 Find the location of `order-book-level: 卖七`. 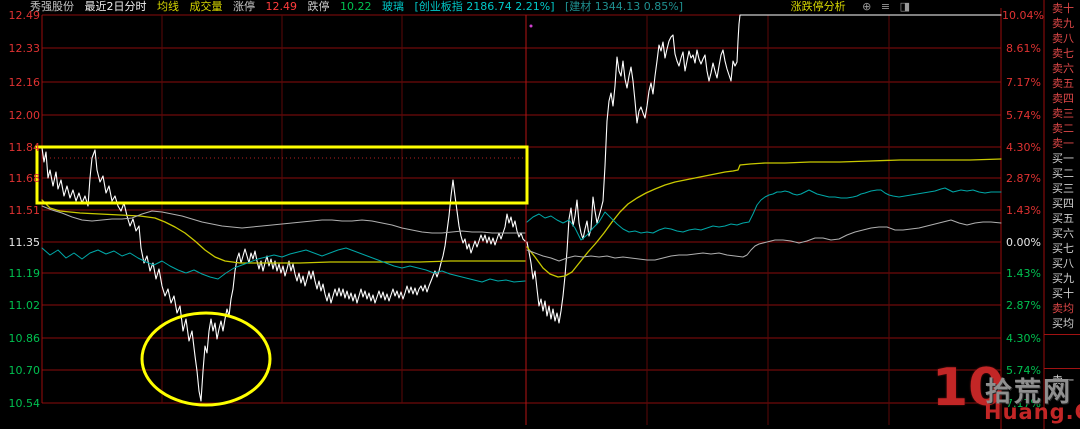

order-book-level: 卖七 is located at coordinates (1063, 53).